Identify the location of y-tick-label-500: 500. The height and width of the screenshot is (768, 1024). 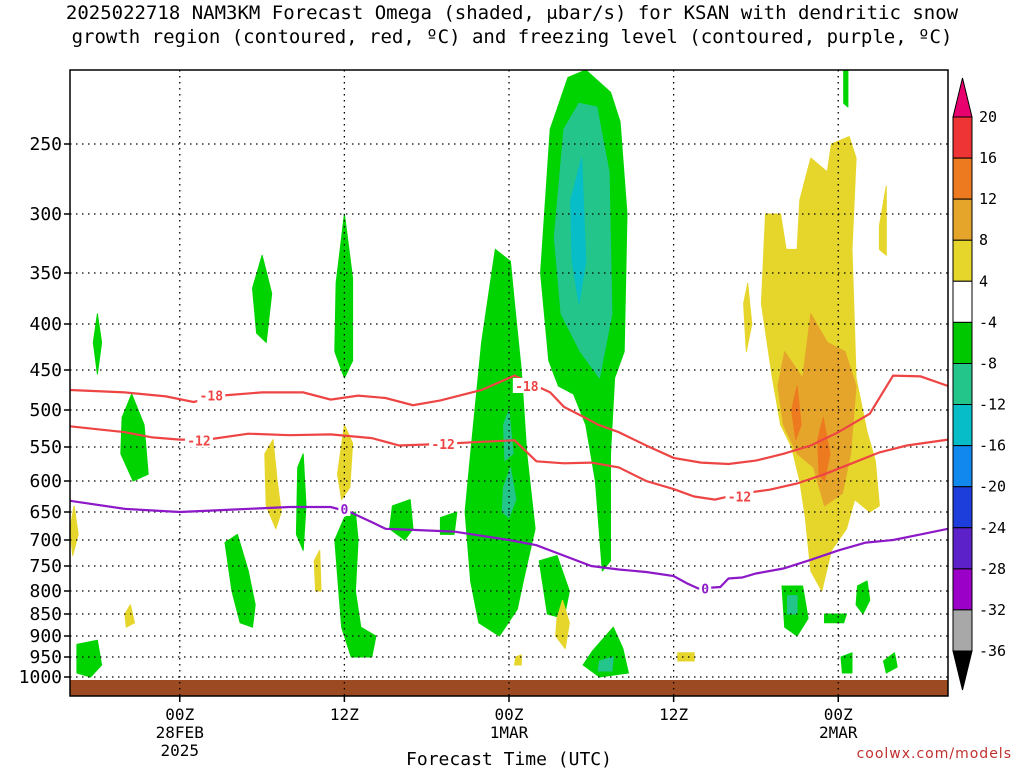
(45, 410).